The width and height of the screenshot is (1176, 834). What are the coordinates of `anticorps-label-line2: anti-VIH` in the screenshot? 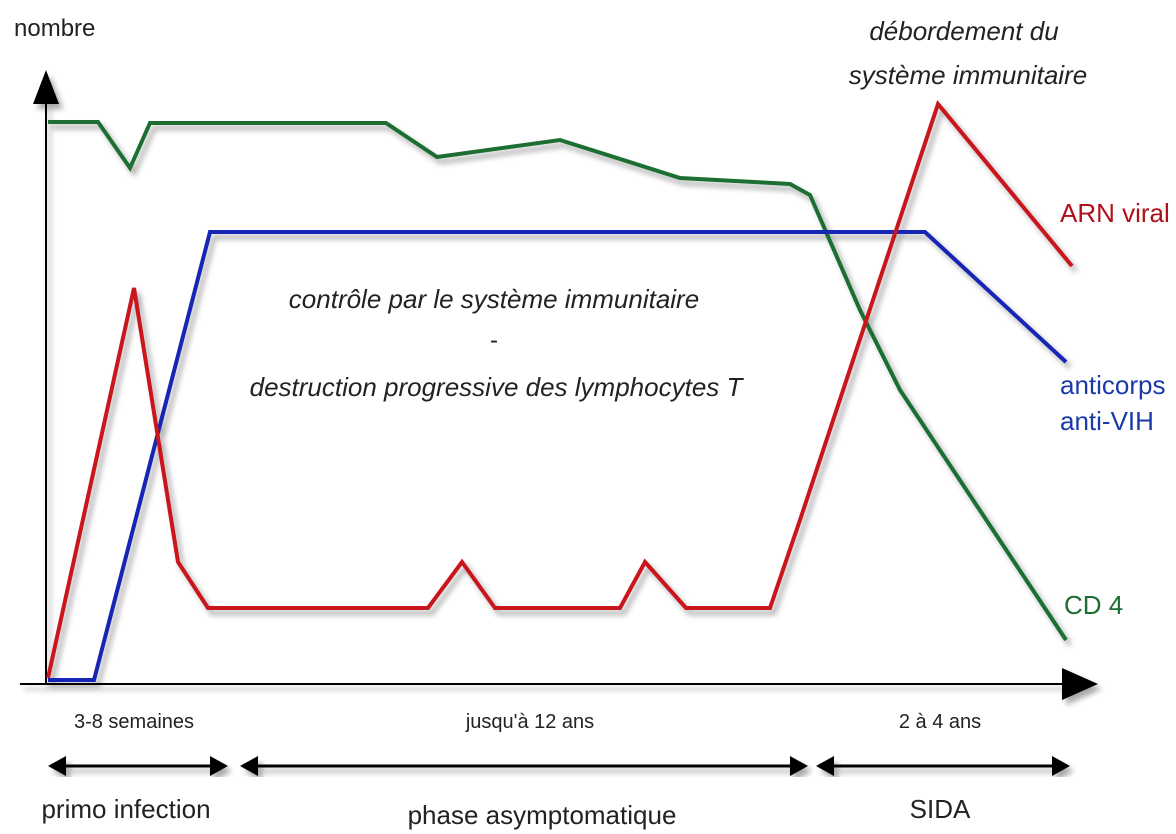 It's located at (1107, 421).